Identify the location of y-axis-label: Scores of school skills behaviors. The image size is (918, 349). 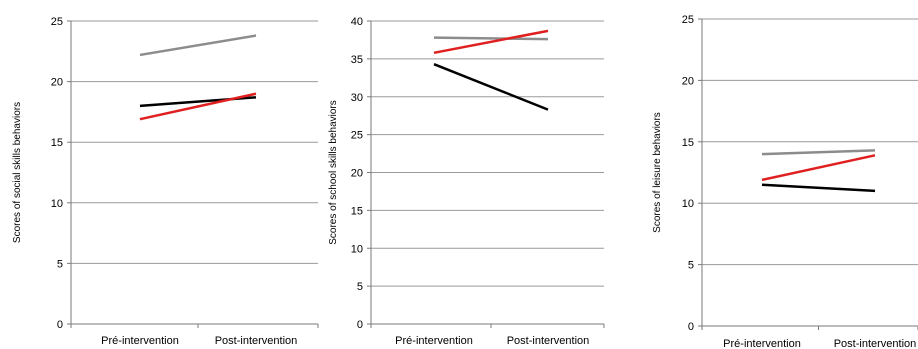
(333, 172).